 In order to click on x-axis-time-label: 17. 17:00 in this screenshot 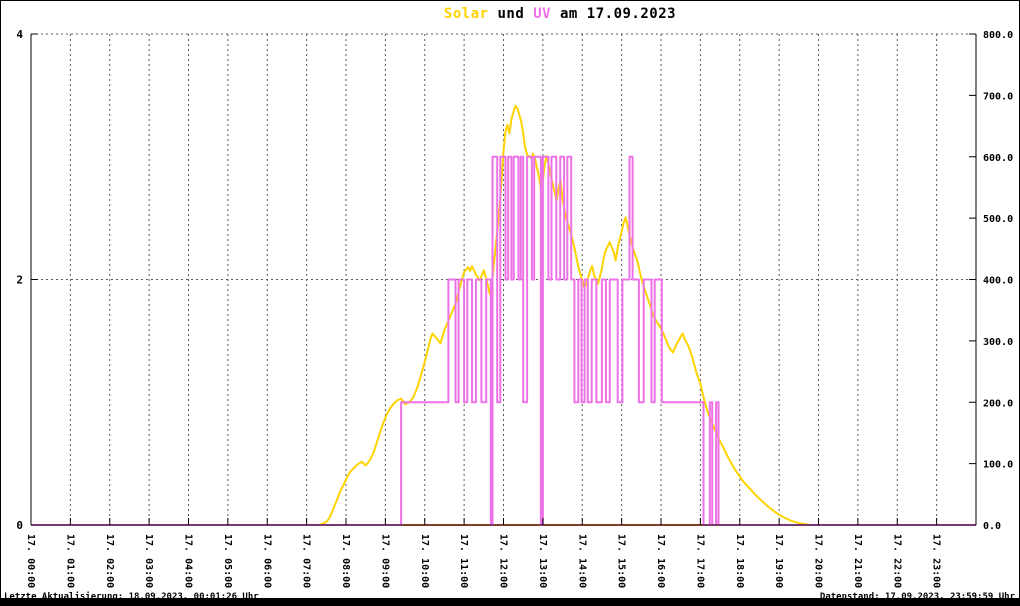, I will do `click(699, 561)`.